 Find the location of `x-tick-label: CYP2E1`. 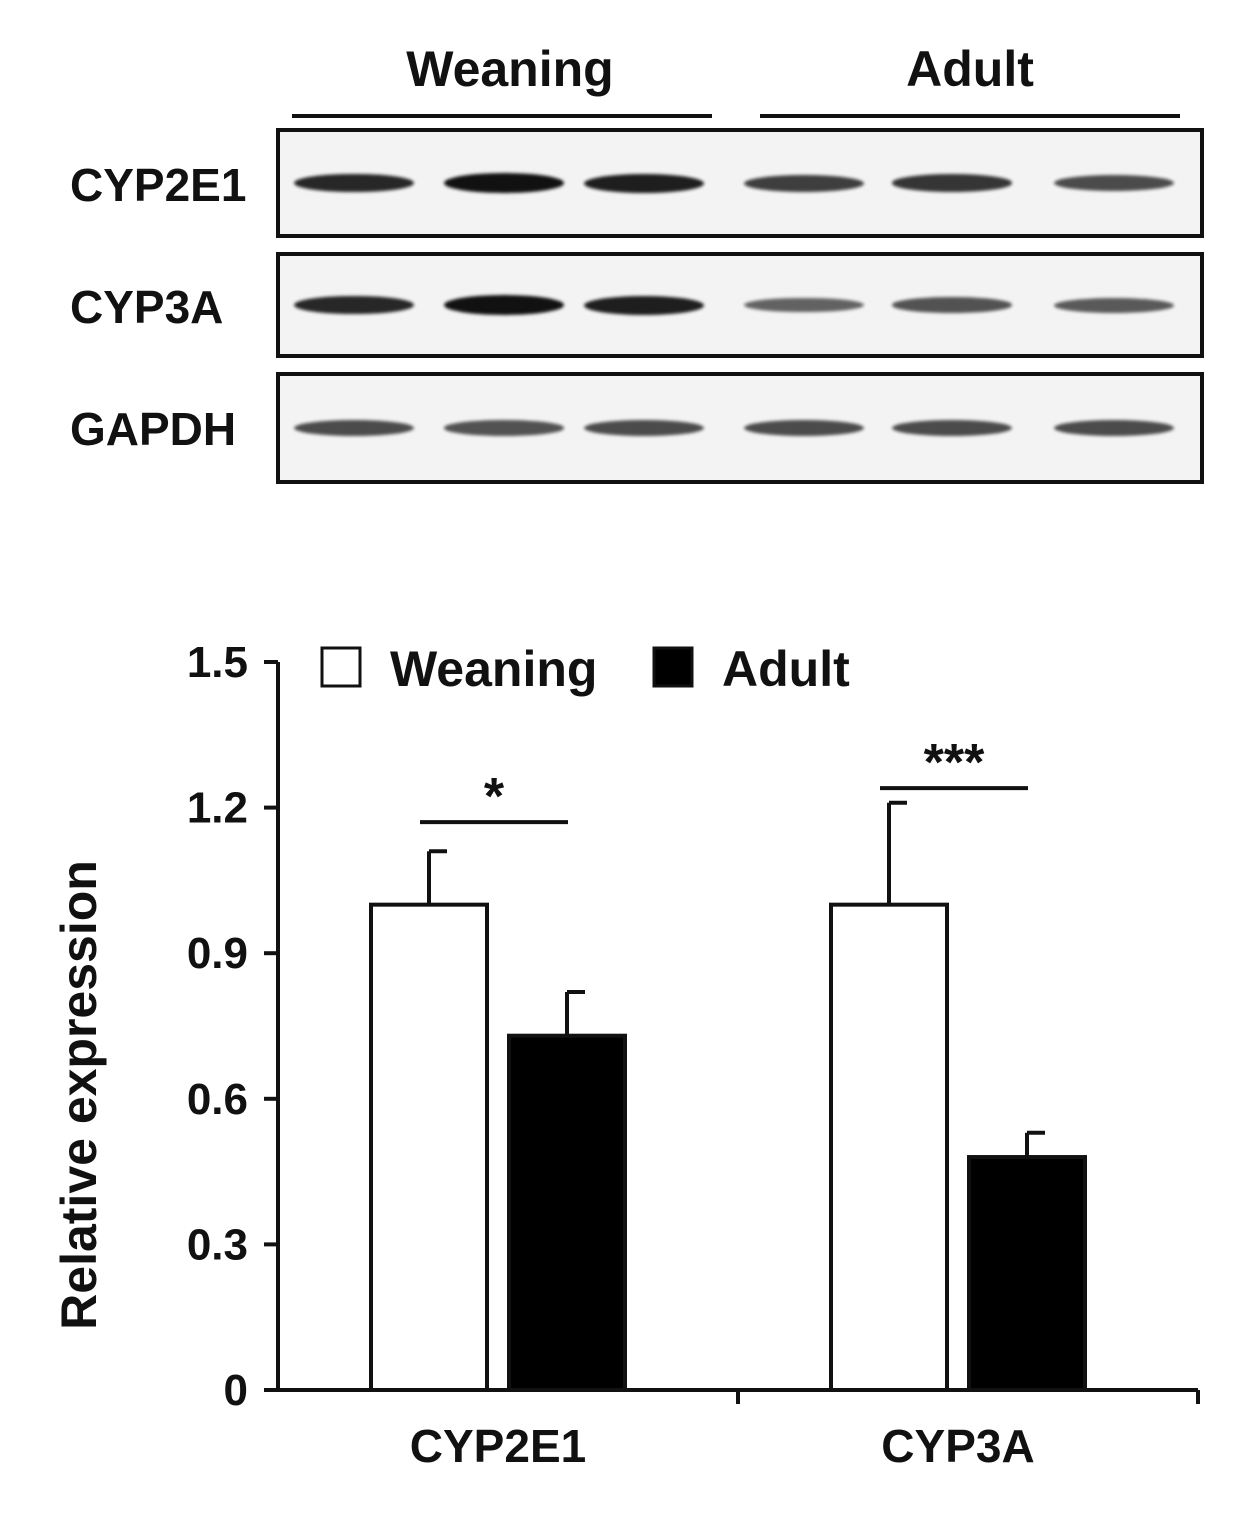

x-tick-label: CYP2E1 is located at coordinates (498, 1446).